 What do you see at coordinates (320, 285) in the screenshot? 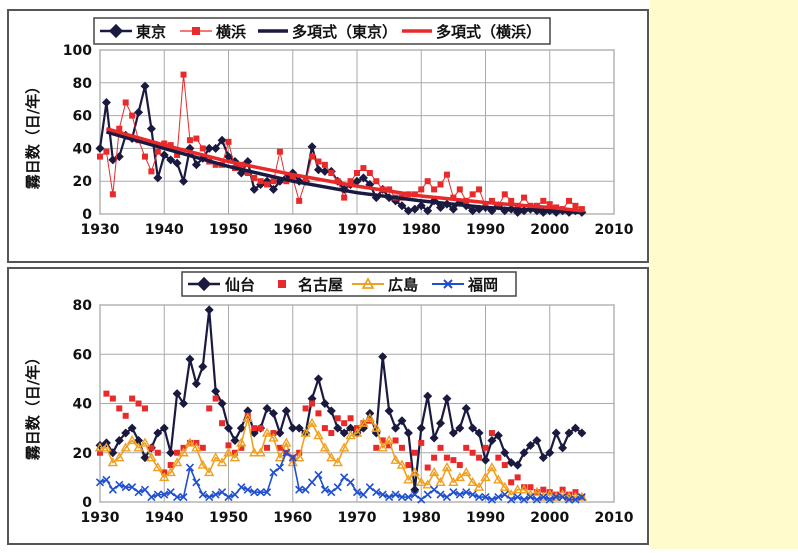
I see `legend-label-nagoya: 名古屋` at bounding box center [320, 285].